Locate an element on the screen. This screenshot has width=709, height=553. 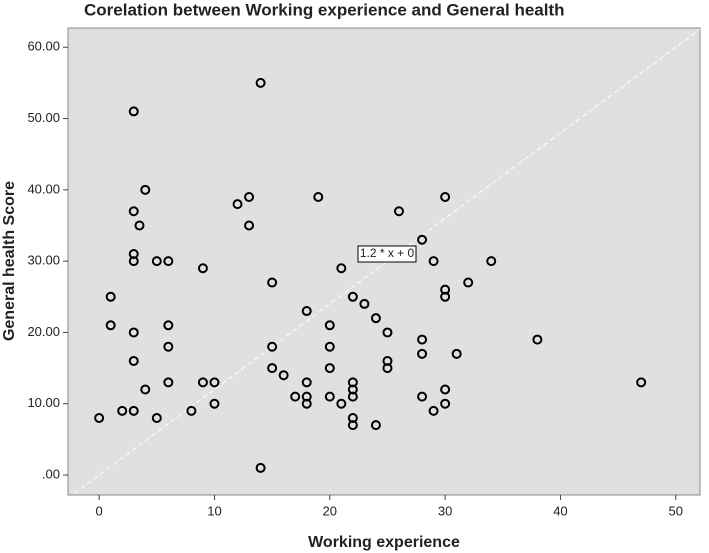
x-tick-label: 20 is located at coordinates (330, 510).